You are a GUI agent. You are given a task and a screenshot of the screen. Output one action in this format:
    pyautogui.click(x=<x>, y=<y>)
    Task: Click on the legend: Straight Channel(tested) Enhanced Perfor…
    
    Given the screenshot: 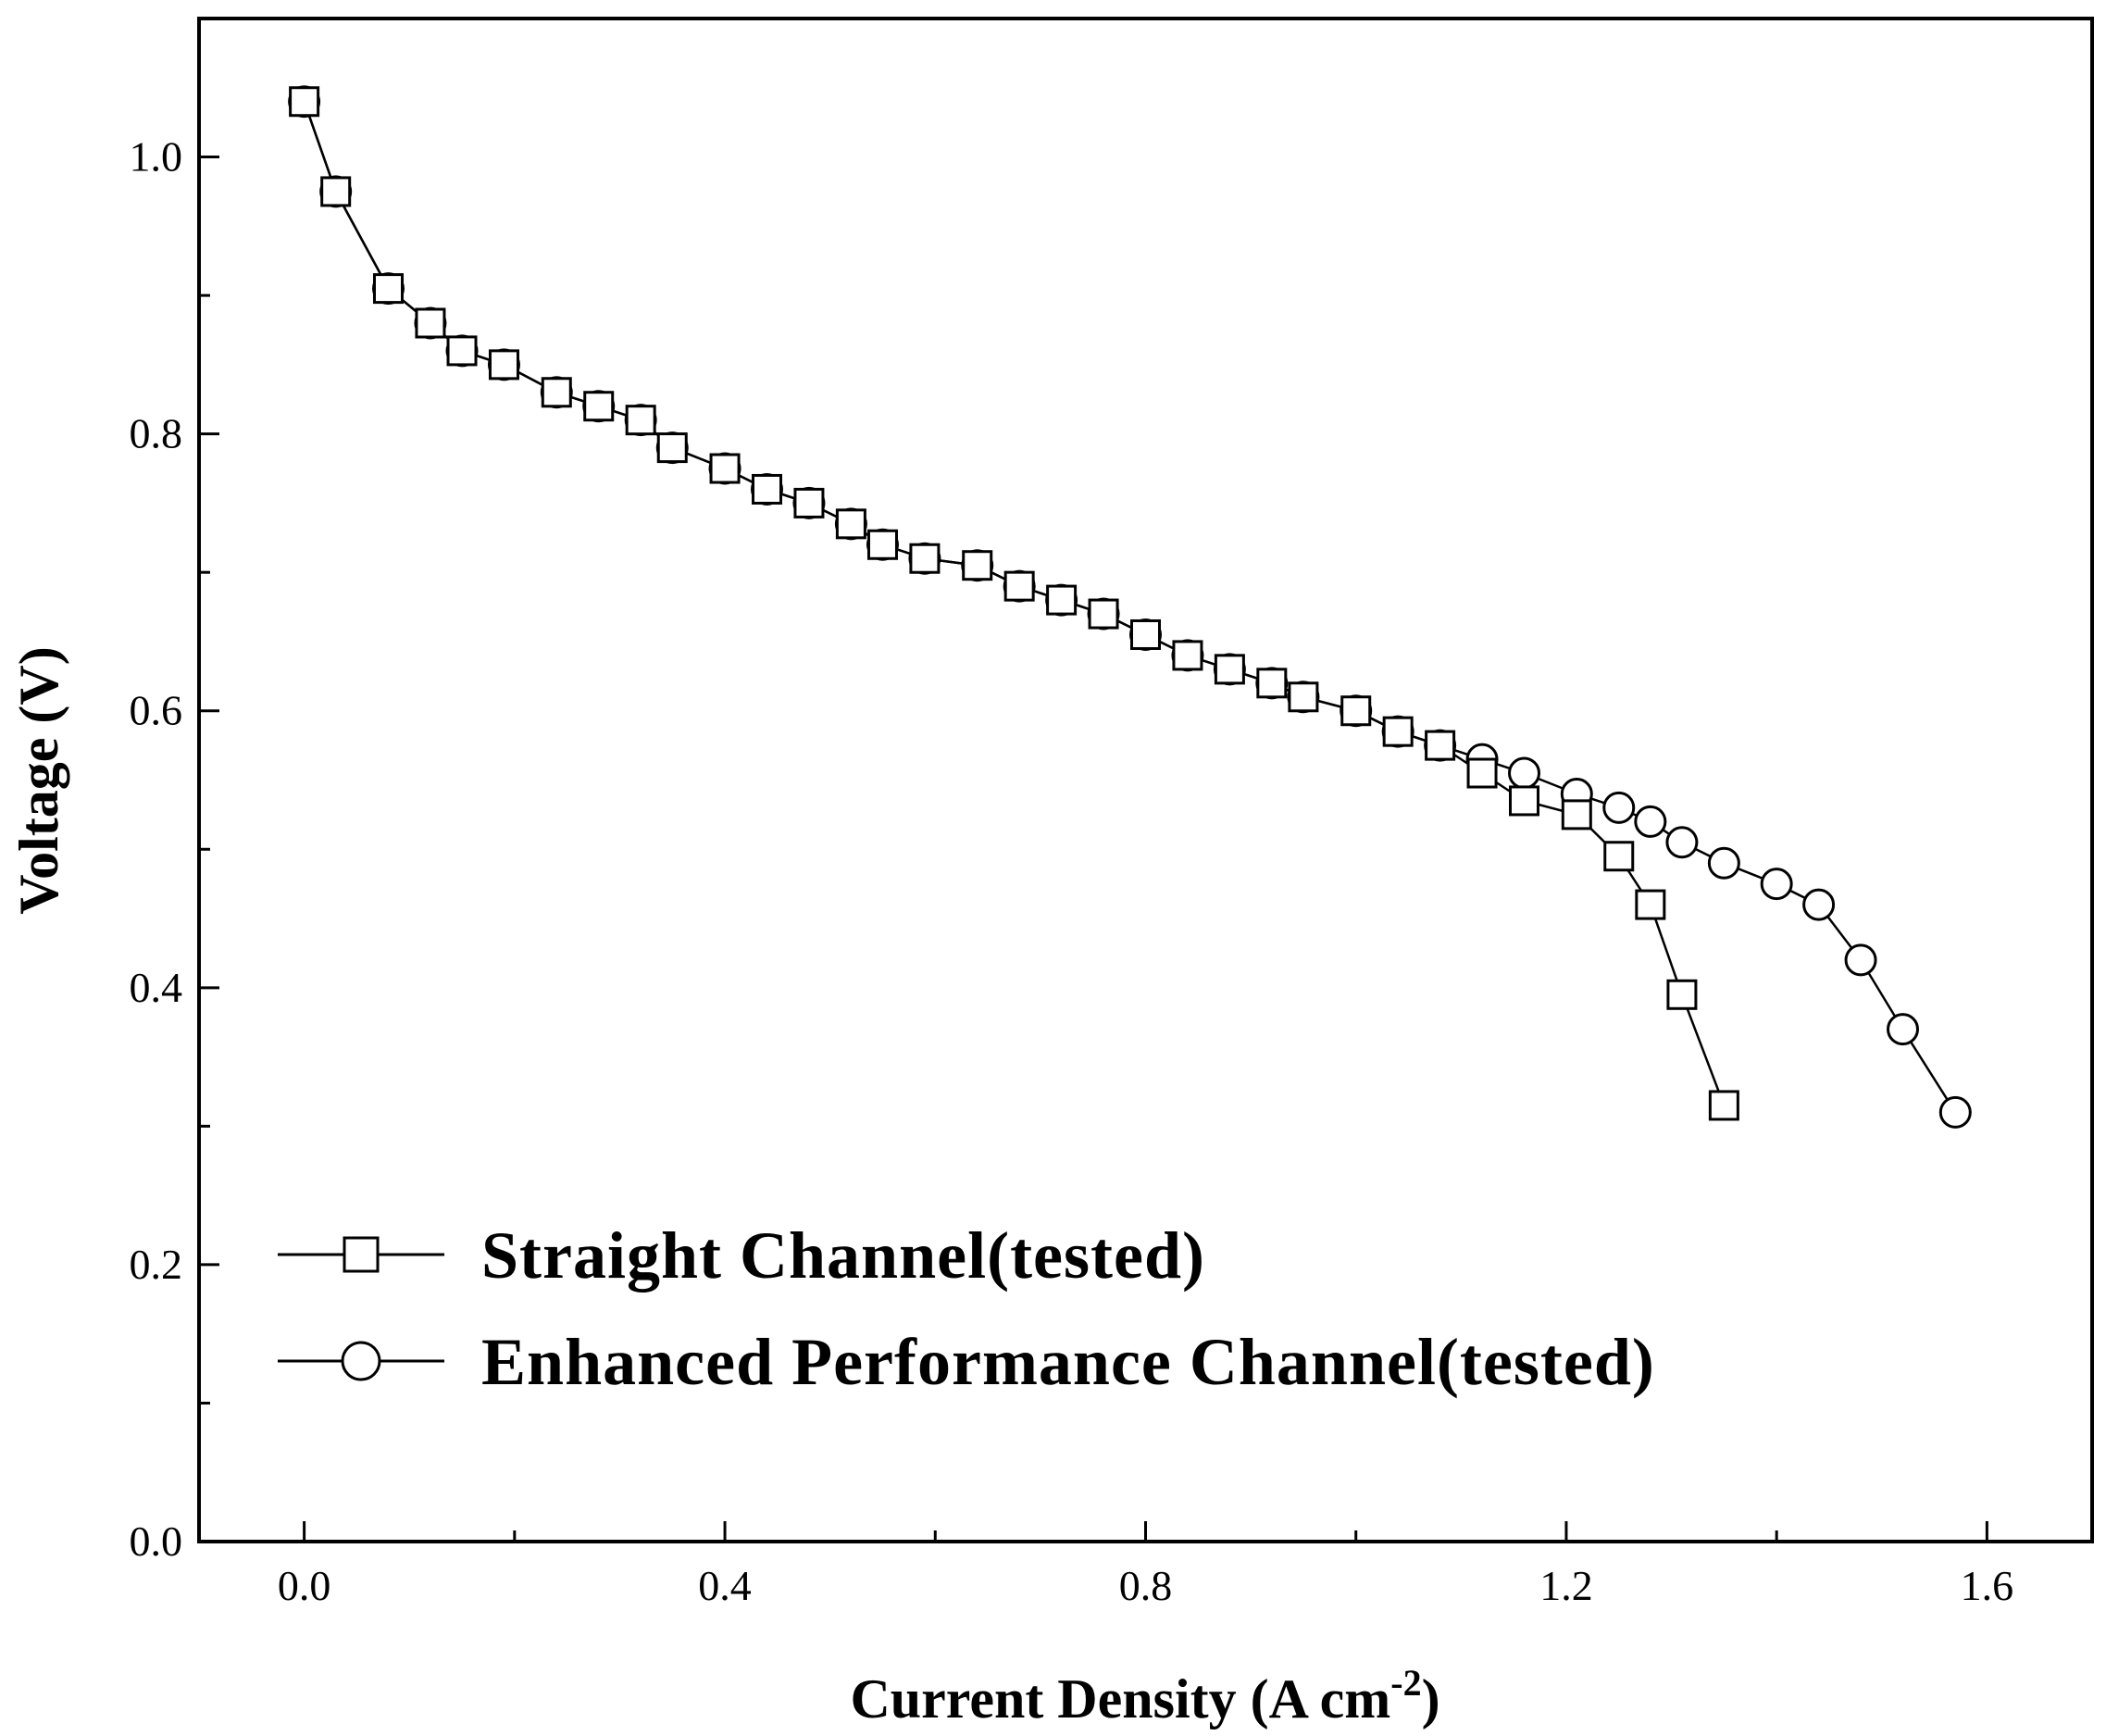 What is the action you would take?
    pyautogui.click(x=966, y=1308)
    